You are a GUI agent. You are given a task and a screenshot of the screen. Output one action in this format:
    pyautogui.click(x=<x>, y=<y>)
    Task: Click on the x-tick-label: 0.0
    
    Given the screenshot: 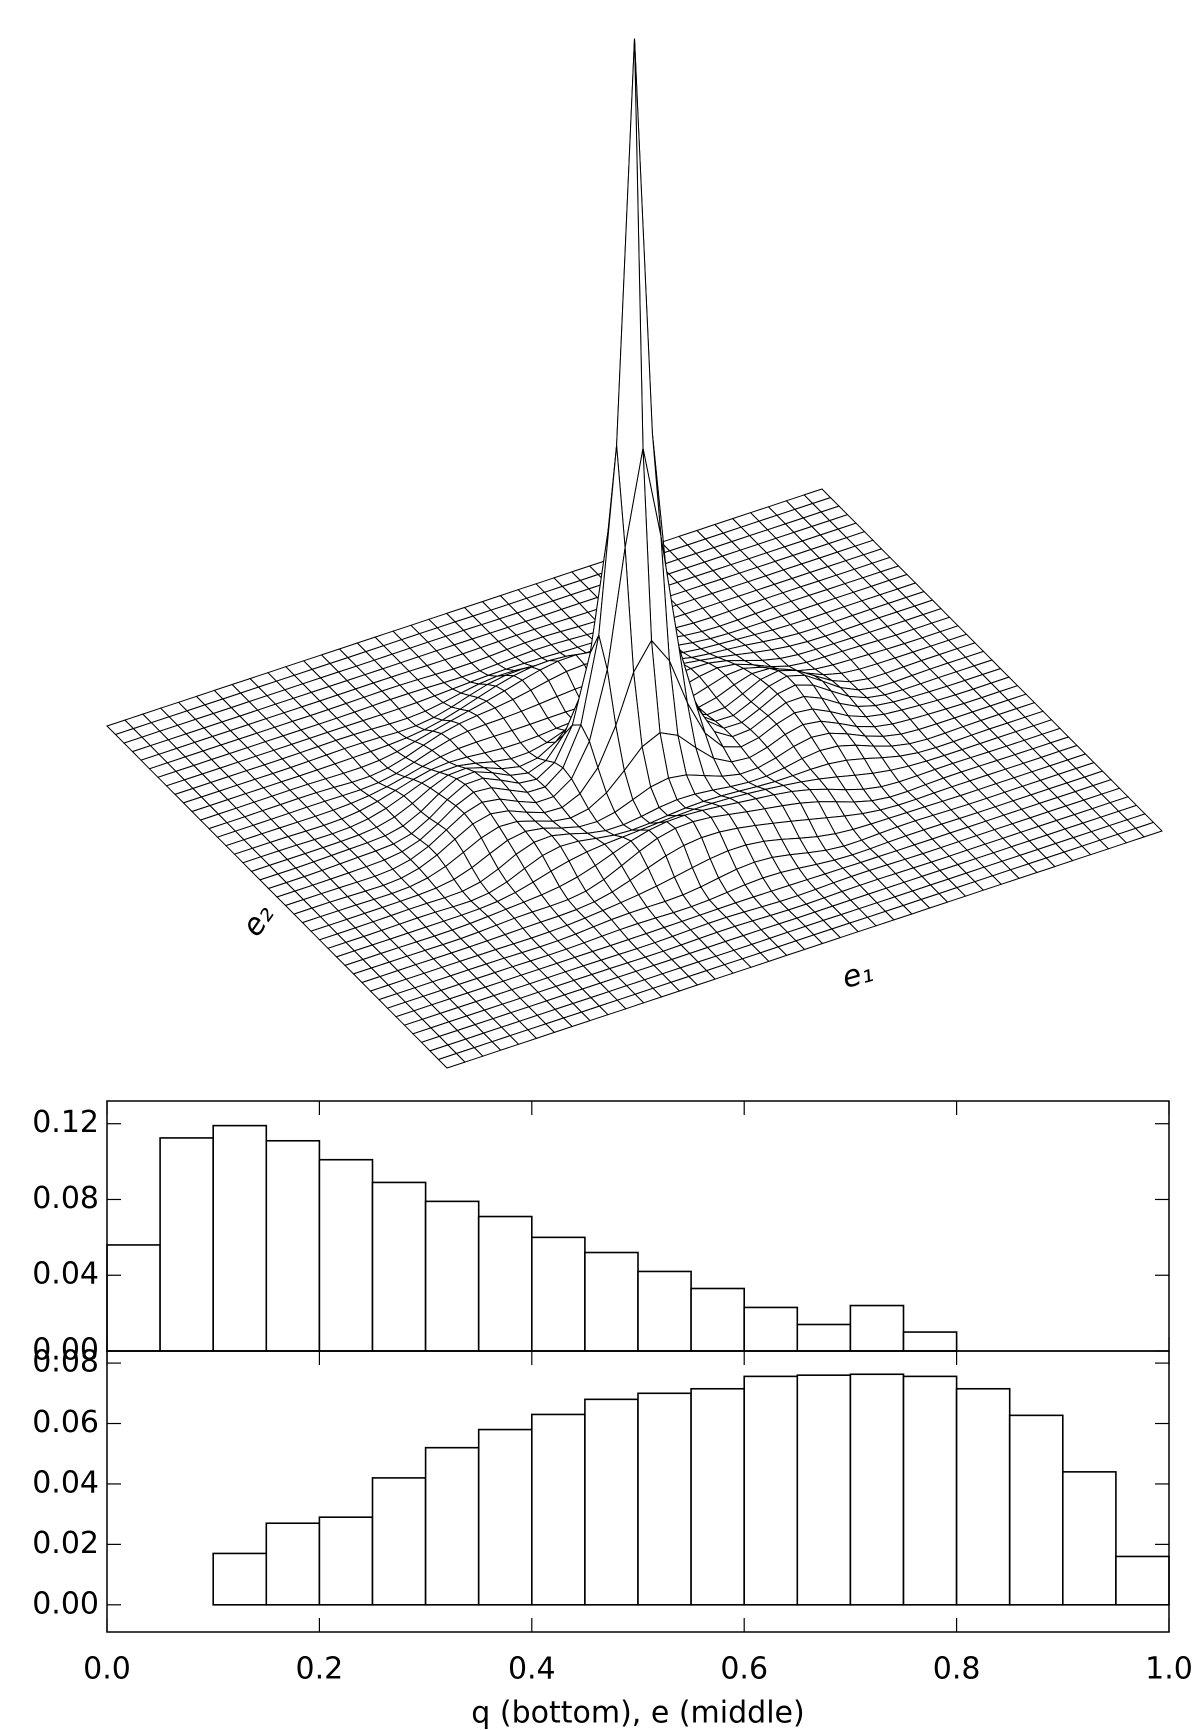 What is the action you would take?
    pyautogui.click(x=107, y=1669)
    